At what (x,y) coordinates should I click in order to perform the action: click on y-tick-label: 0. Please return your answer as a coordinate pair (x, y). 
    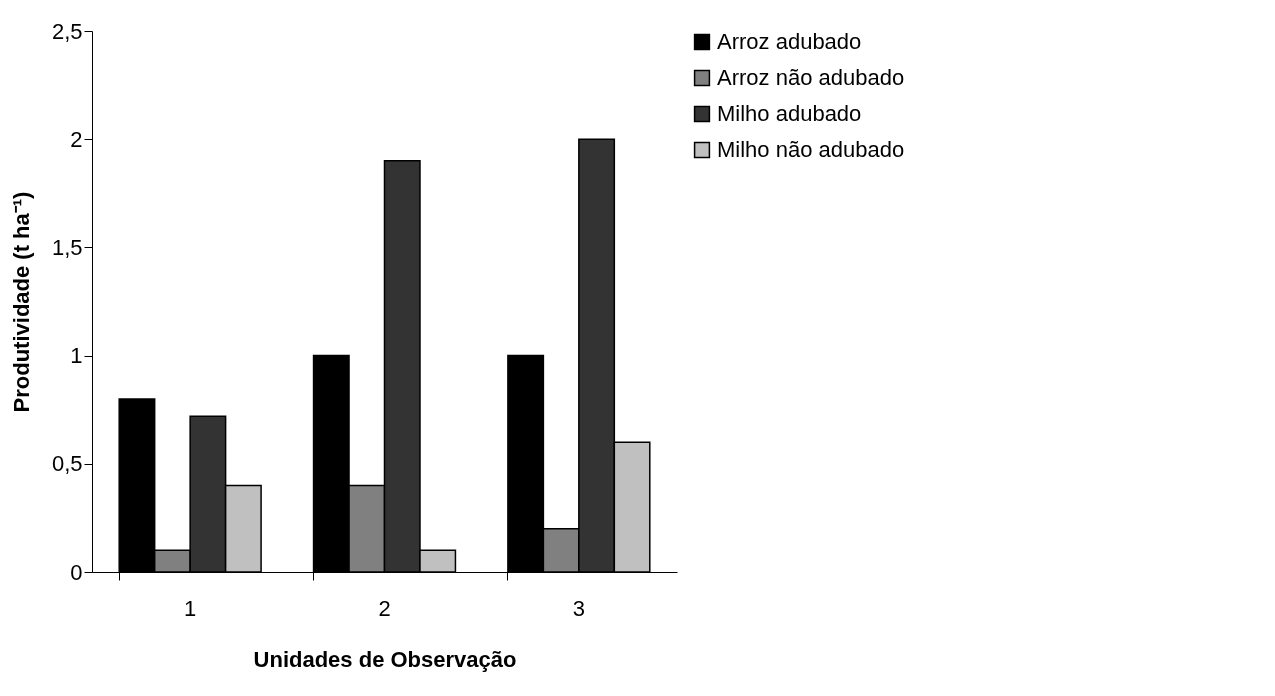
    Looking at the image, I should click on (76, 572).